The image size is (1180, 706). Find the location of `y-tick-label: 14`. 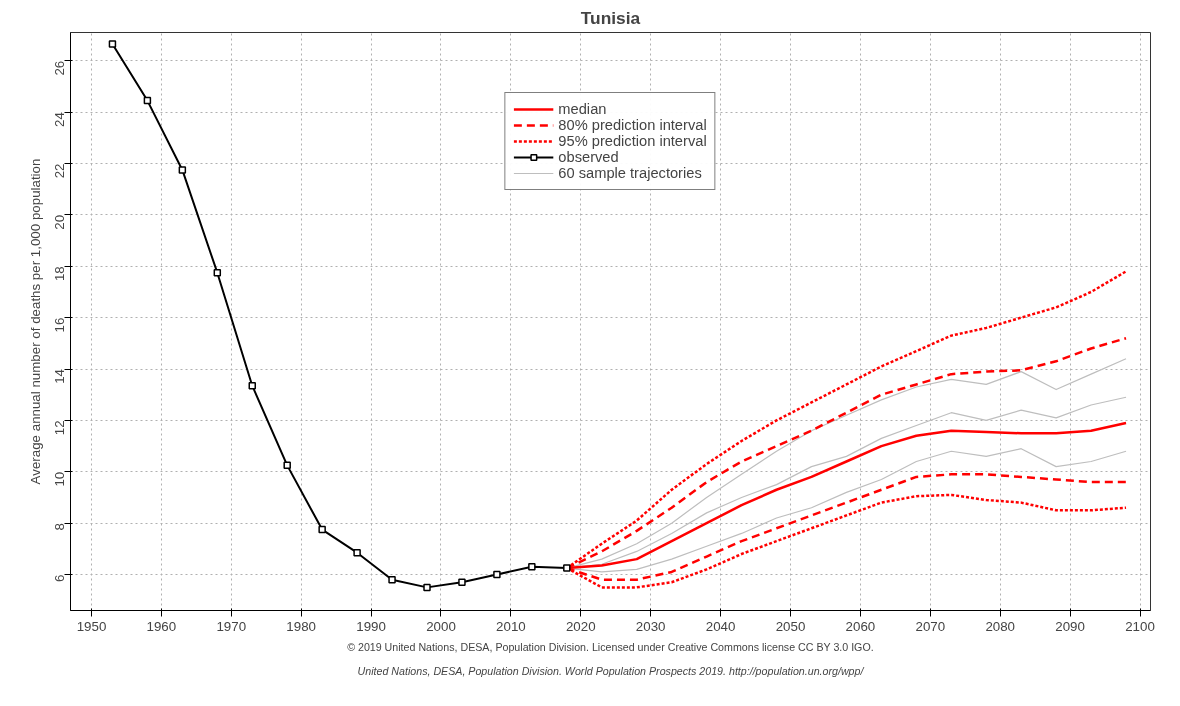

y-tick-label: 14 is located at coordinates (59, 376).